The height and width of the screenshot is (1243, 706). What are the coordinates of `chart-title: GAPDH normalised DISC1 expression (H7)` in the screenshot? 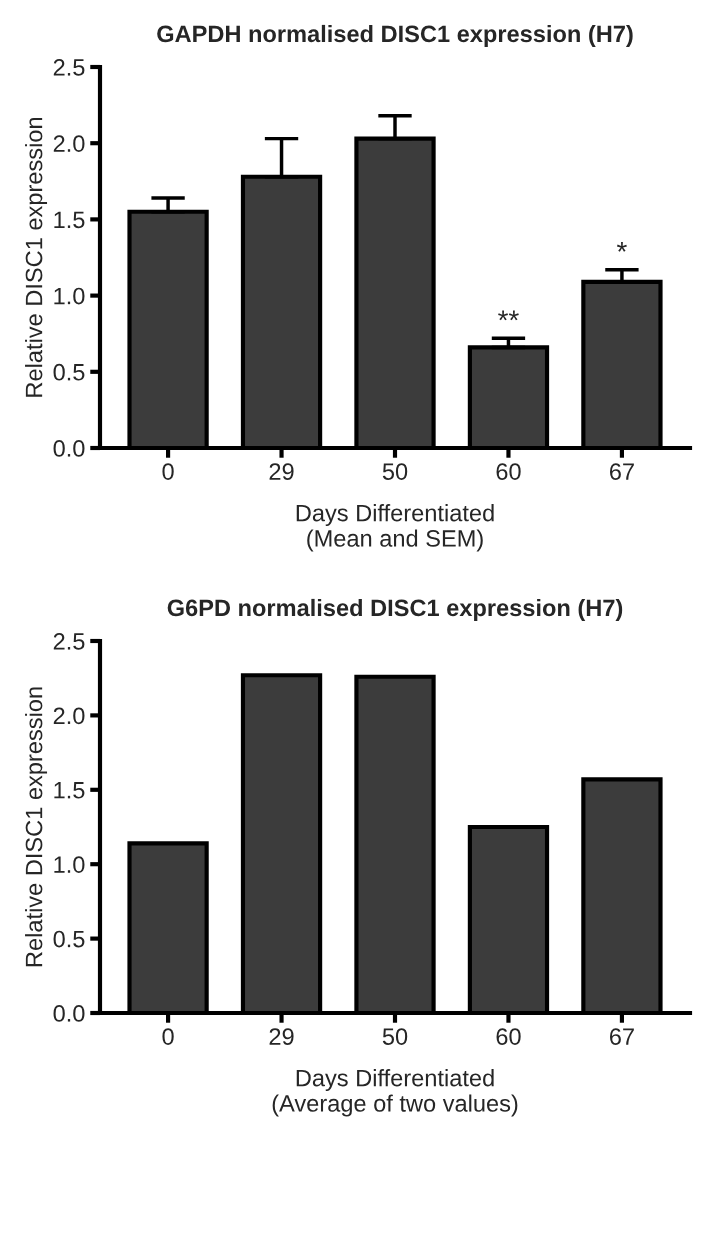 It's located at (395, 35).